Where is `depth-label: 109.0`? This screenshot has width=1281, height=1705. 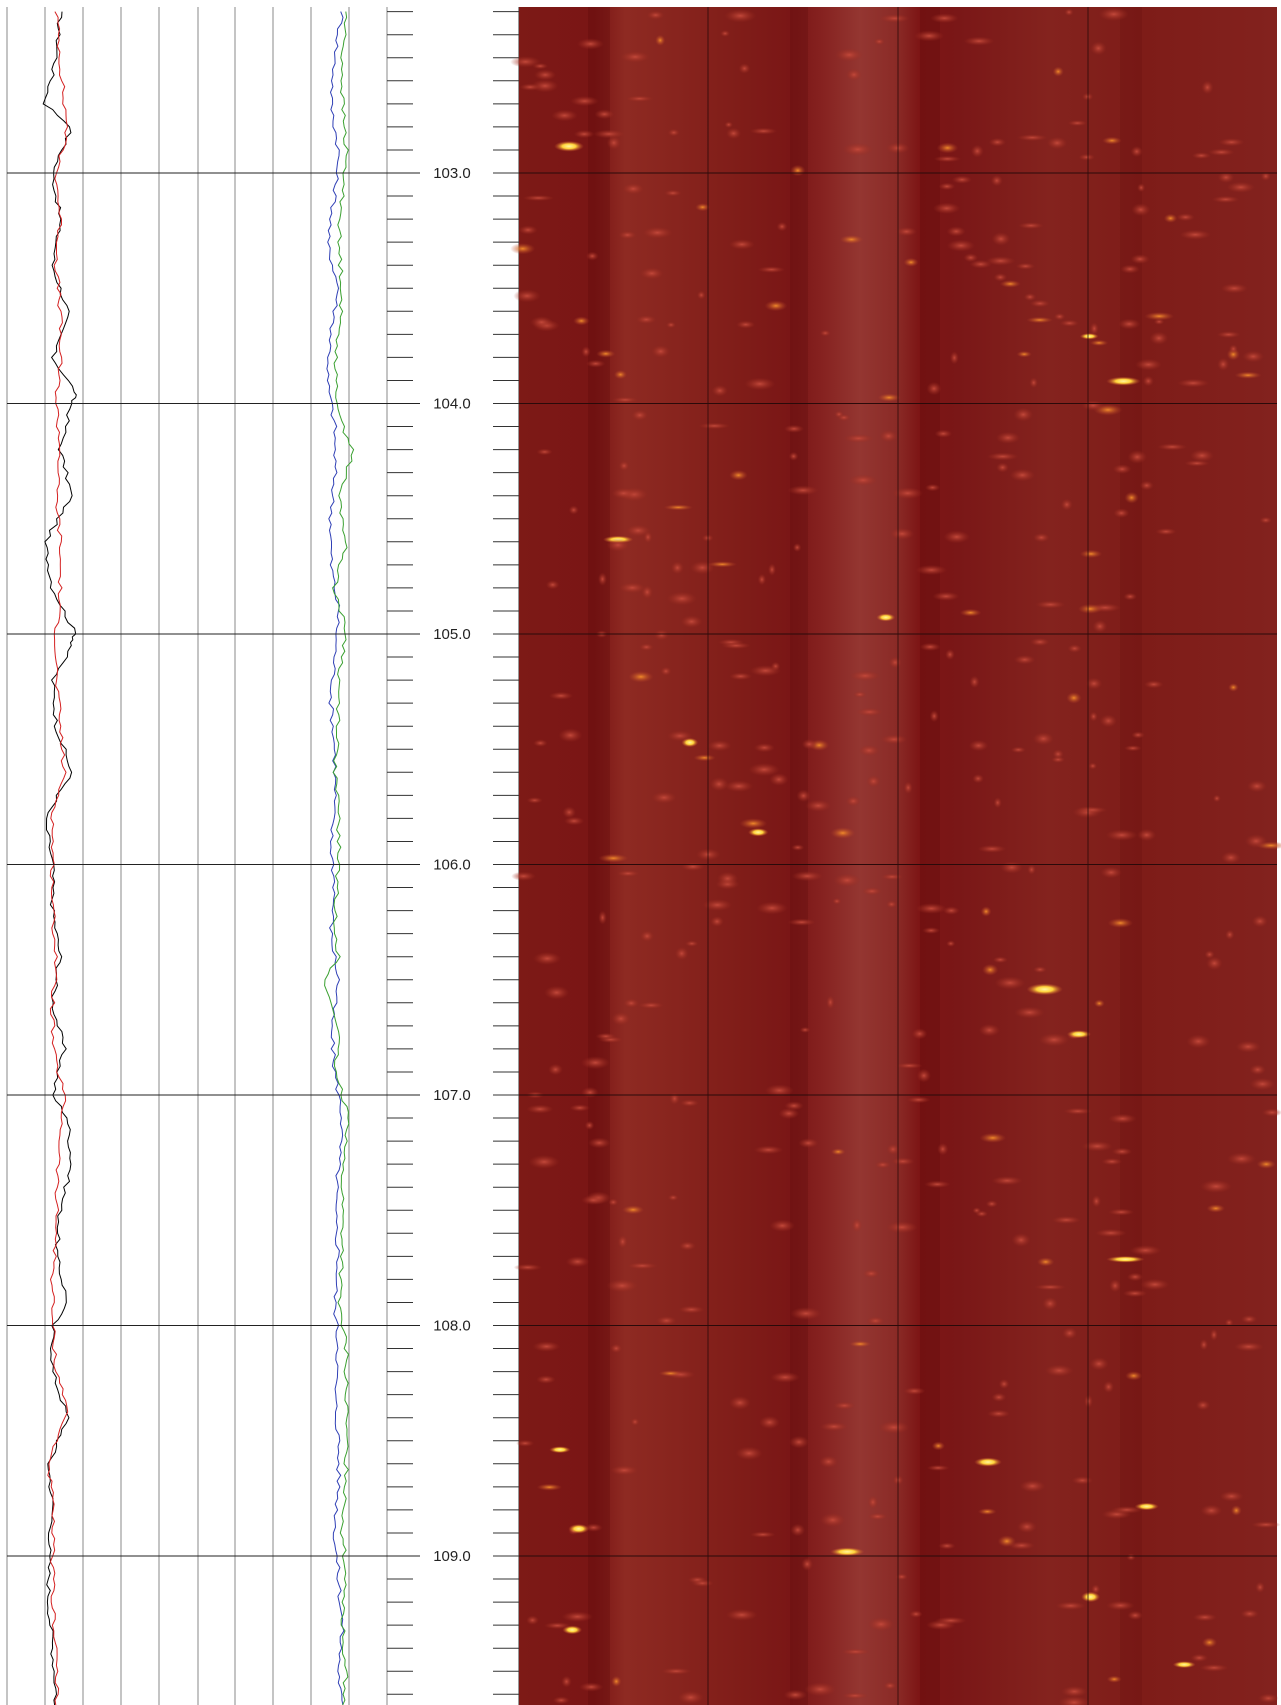
depth-label: 109.0 is located at coordinates (452, 1556).